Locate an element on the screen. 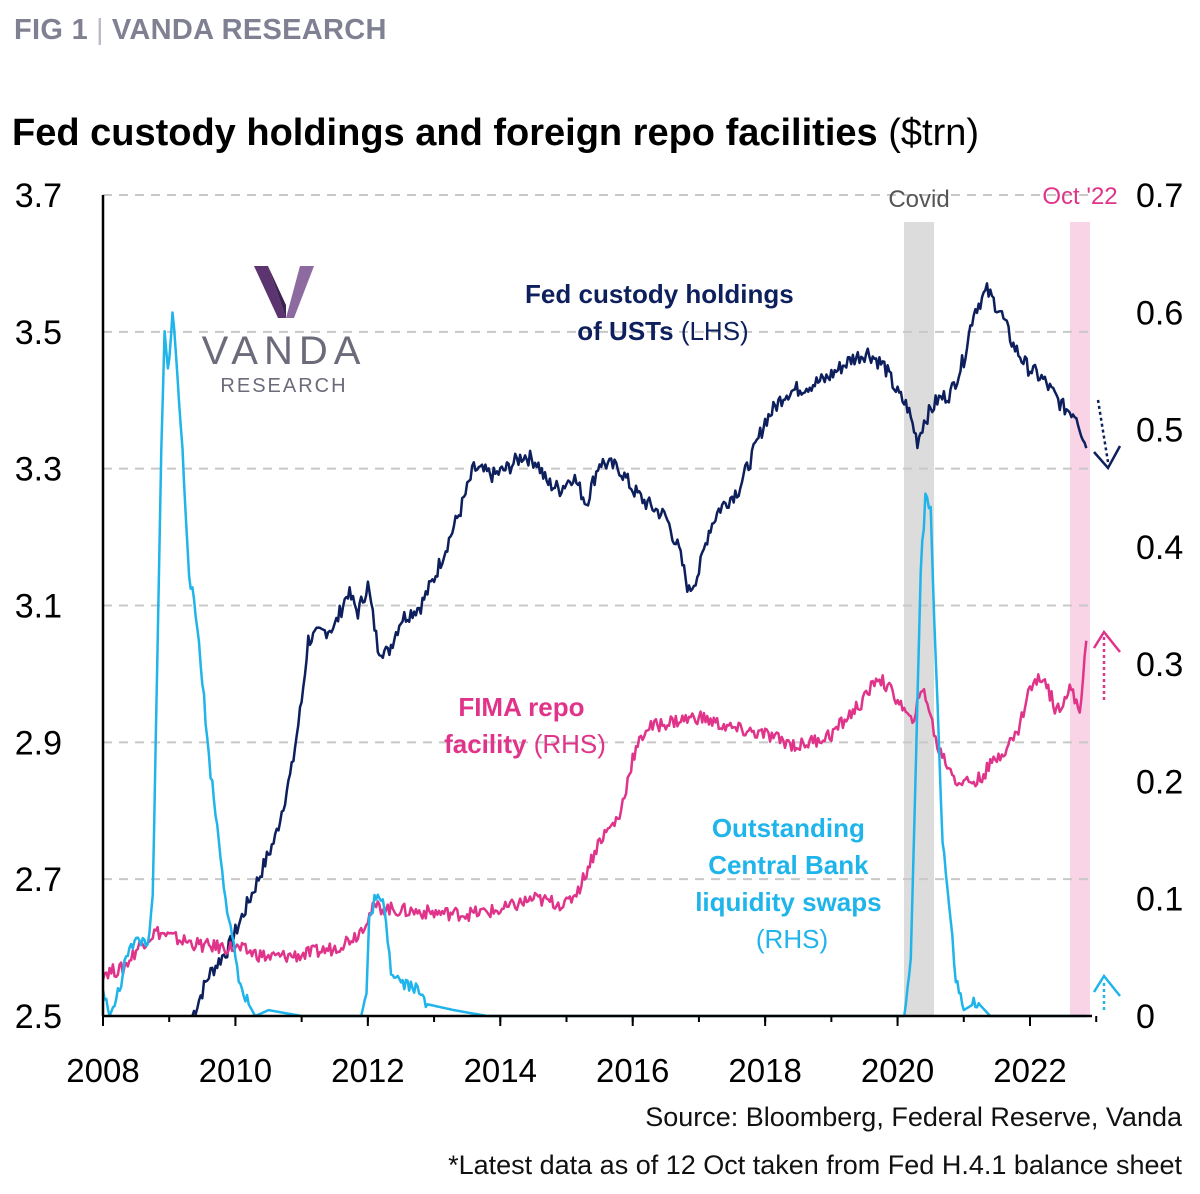  y-left-tick-label: 2.7 is located at coordinates (38, 880).